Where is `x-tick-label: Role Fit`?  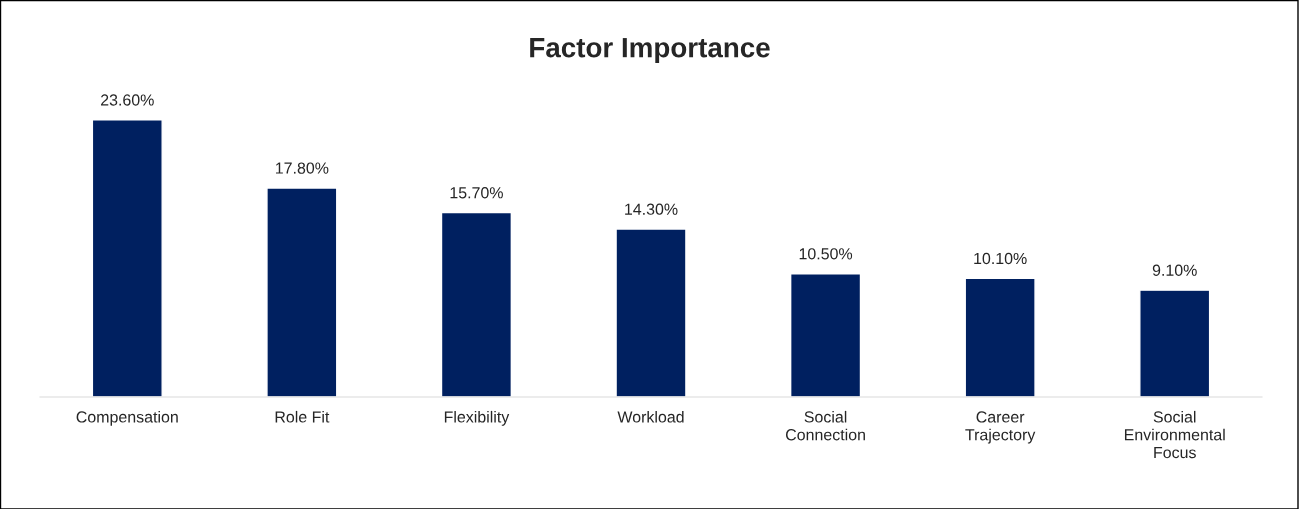 x-tick-label: Role Fit is located at coordinates (302, 416).